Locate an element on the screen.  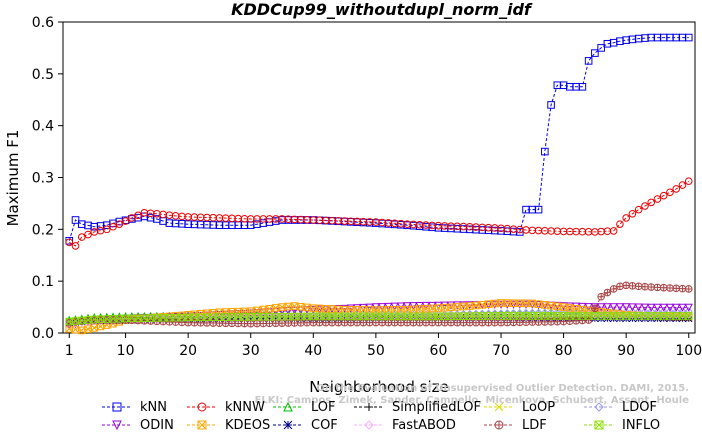
x-tick-label: 30 is located at coordinates (251, 351).